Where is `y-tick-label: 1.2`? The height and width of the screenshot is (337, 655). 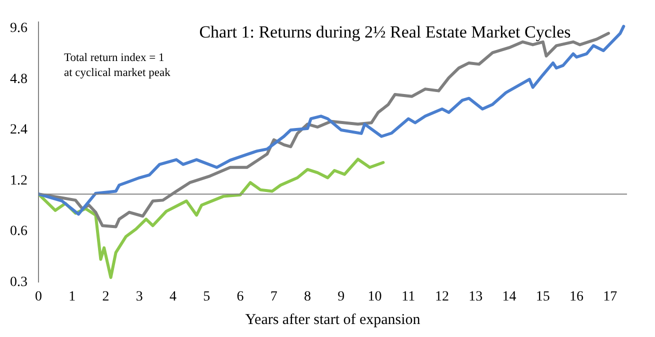 y-tick-label: 1.2 is located at coordinates (19, 180).